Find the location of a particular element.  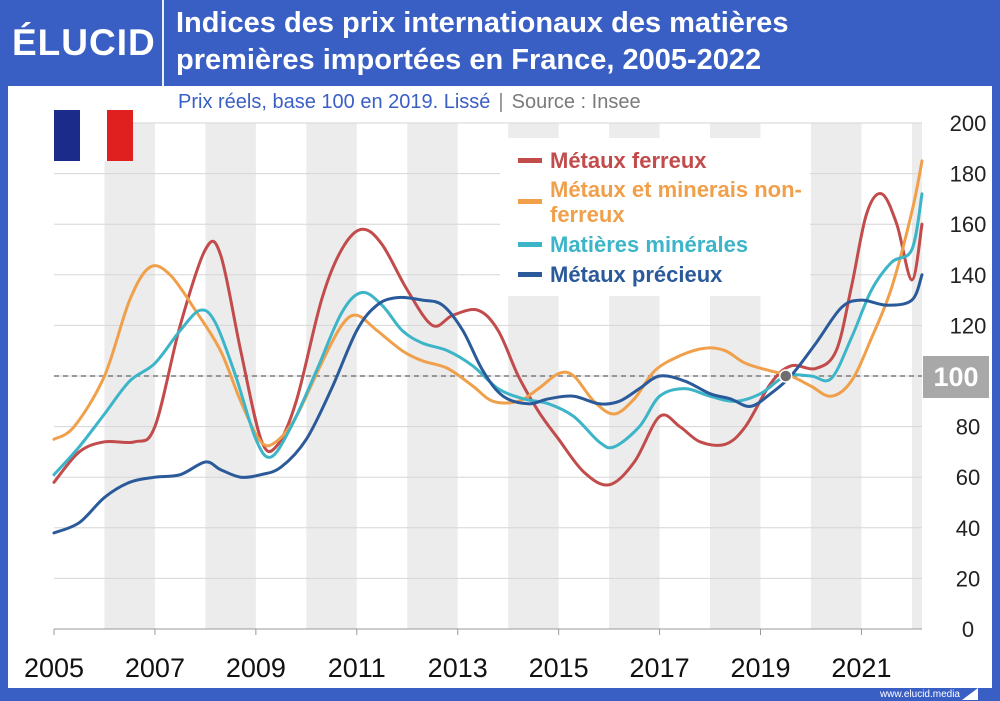

base-point-marker is located at coordinates (785, 376).